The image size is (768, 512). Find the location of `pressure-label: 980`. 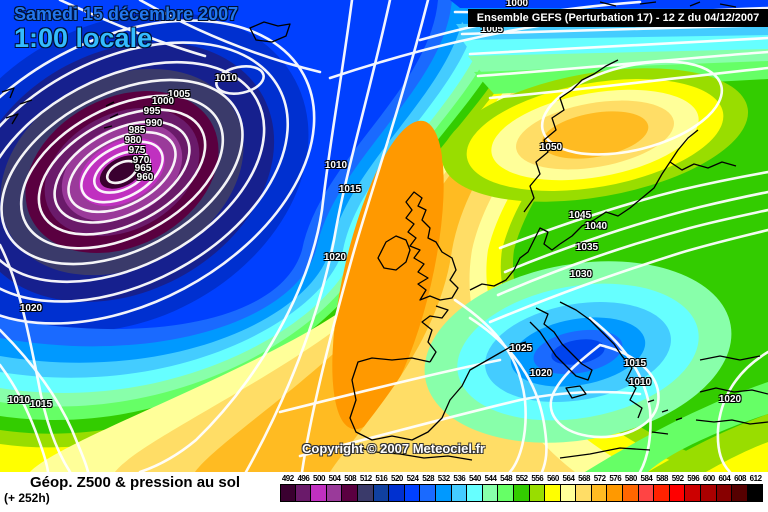

pressure-label: 980 is located at coordinates (133, 140).